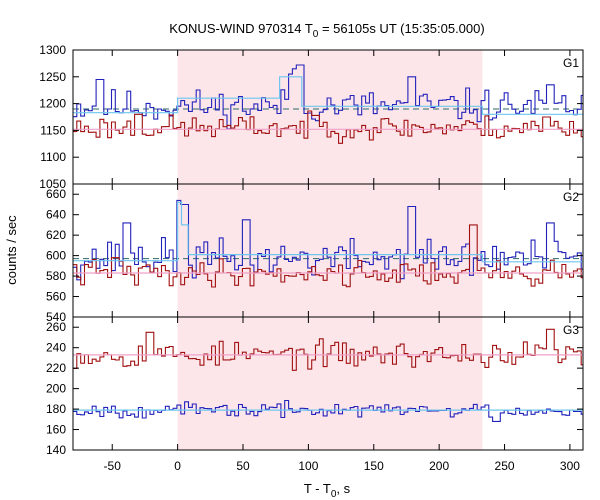  Describe the element at coordinates (56, 409) in the screenshot. I see `y-tick-label: 180` at that location.